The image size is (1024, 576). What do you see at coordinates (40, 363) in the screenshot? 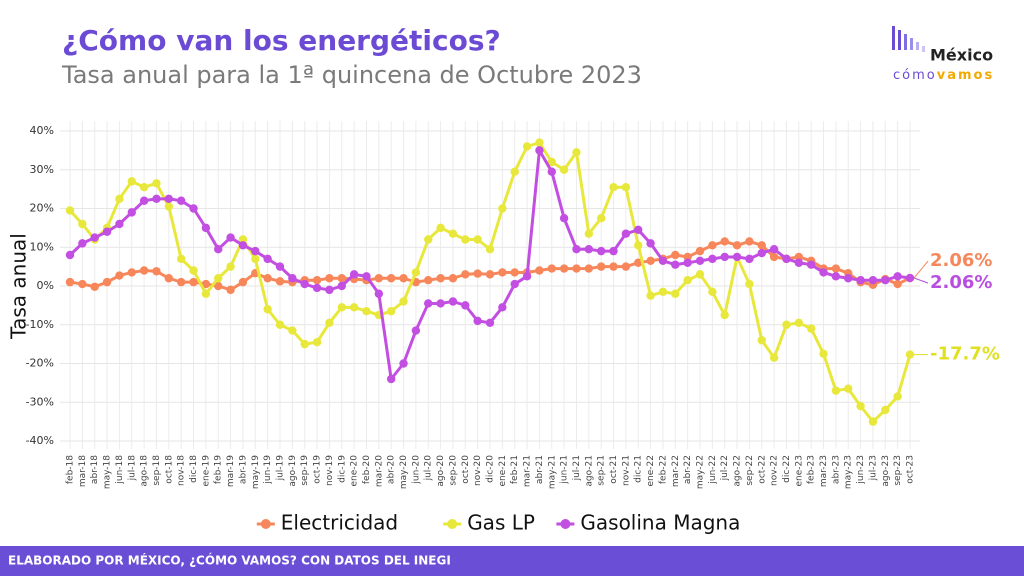
I see `y-tick-label: -20%` at bounding box center [40, 363].